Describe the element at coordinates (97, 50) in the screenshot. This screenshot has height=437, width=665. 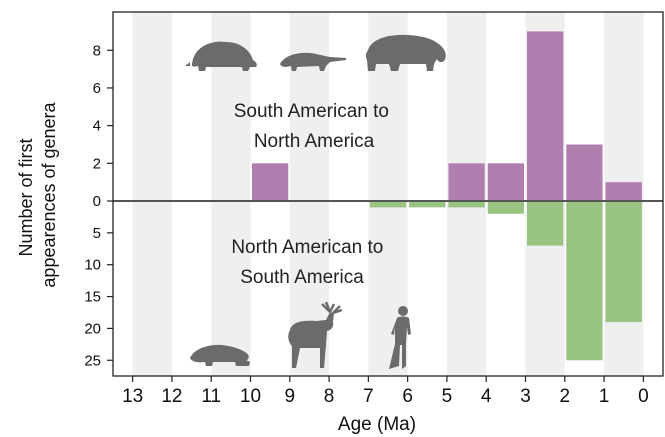
I see `y-tick-label-upper: 8` at that location.